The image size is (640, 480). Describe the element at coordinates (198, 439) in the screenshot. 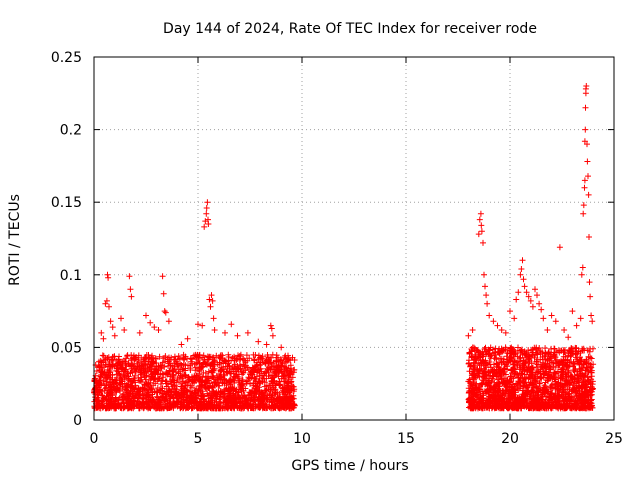

I see `x-tick-label: 5` at that location.